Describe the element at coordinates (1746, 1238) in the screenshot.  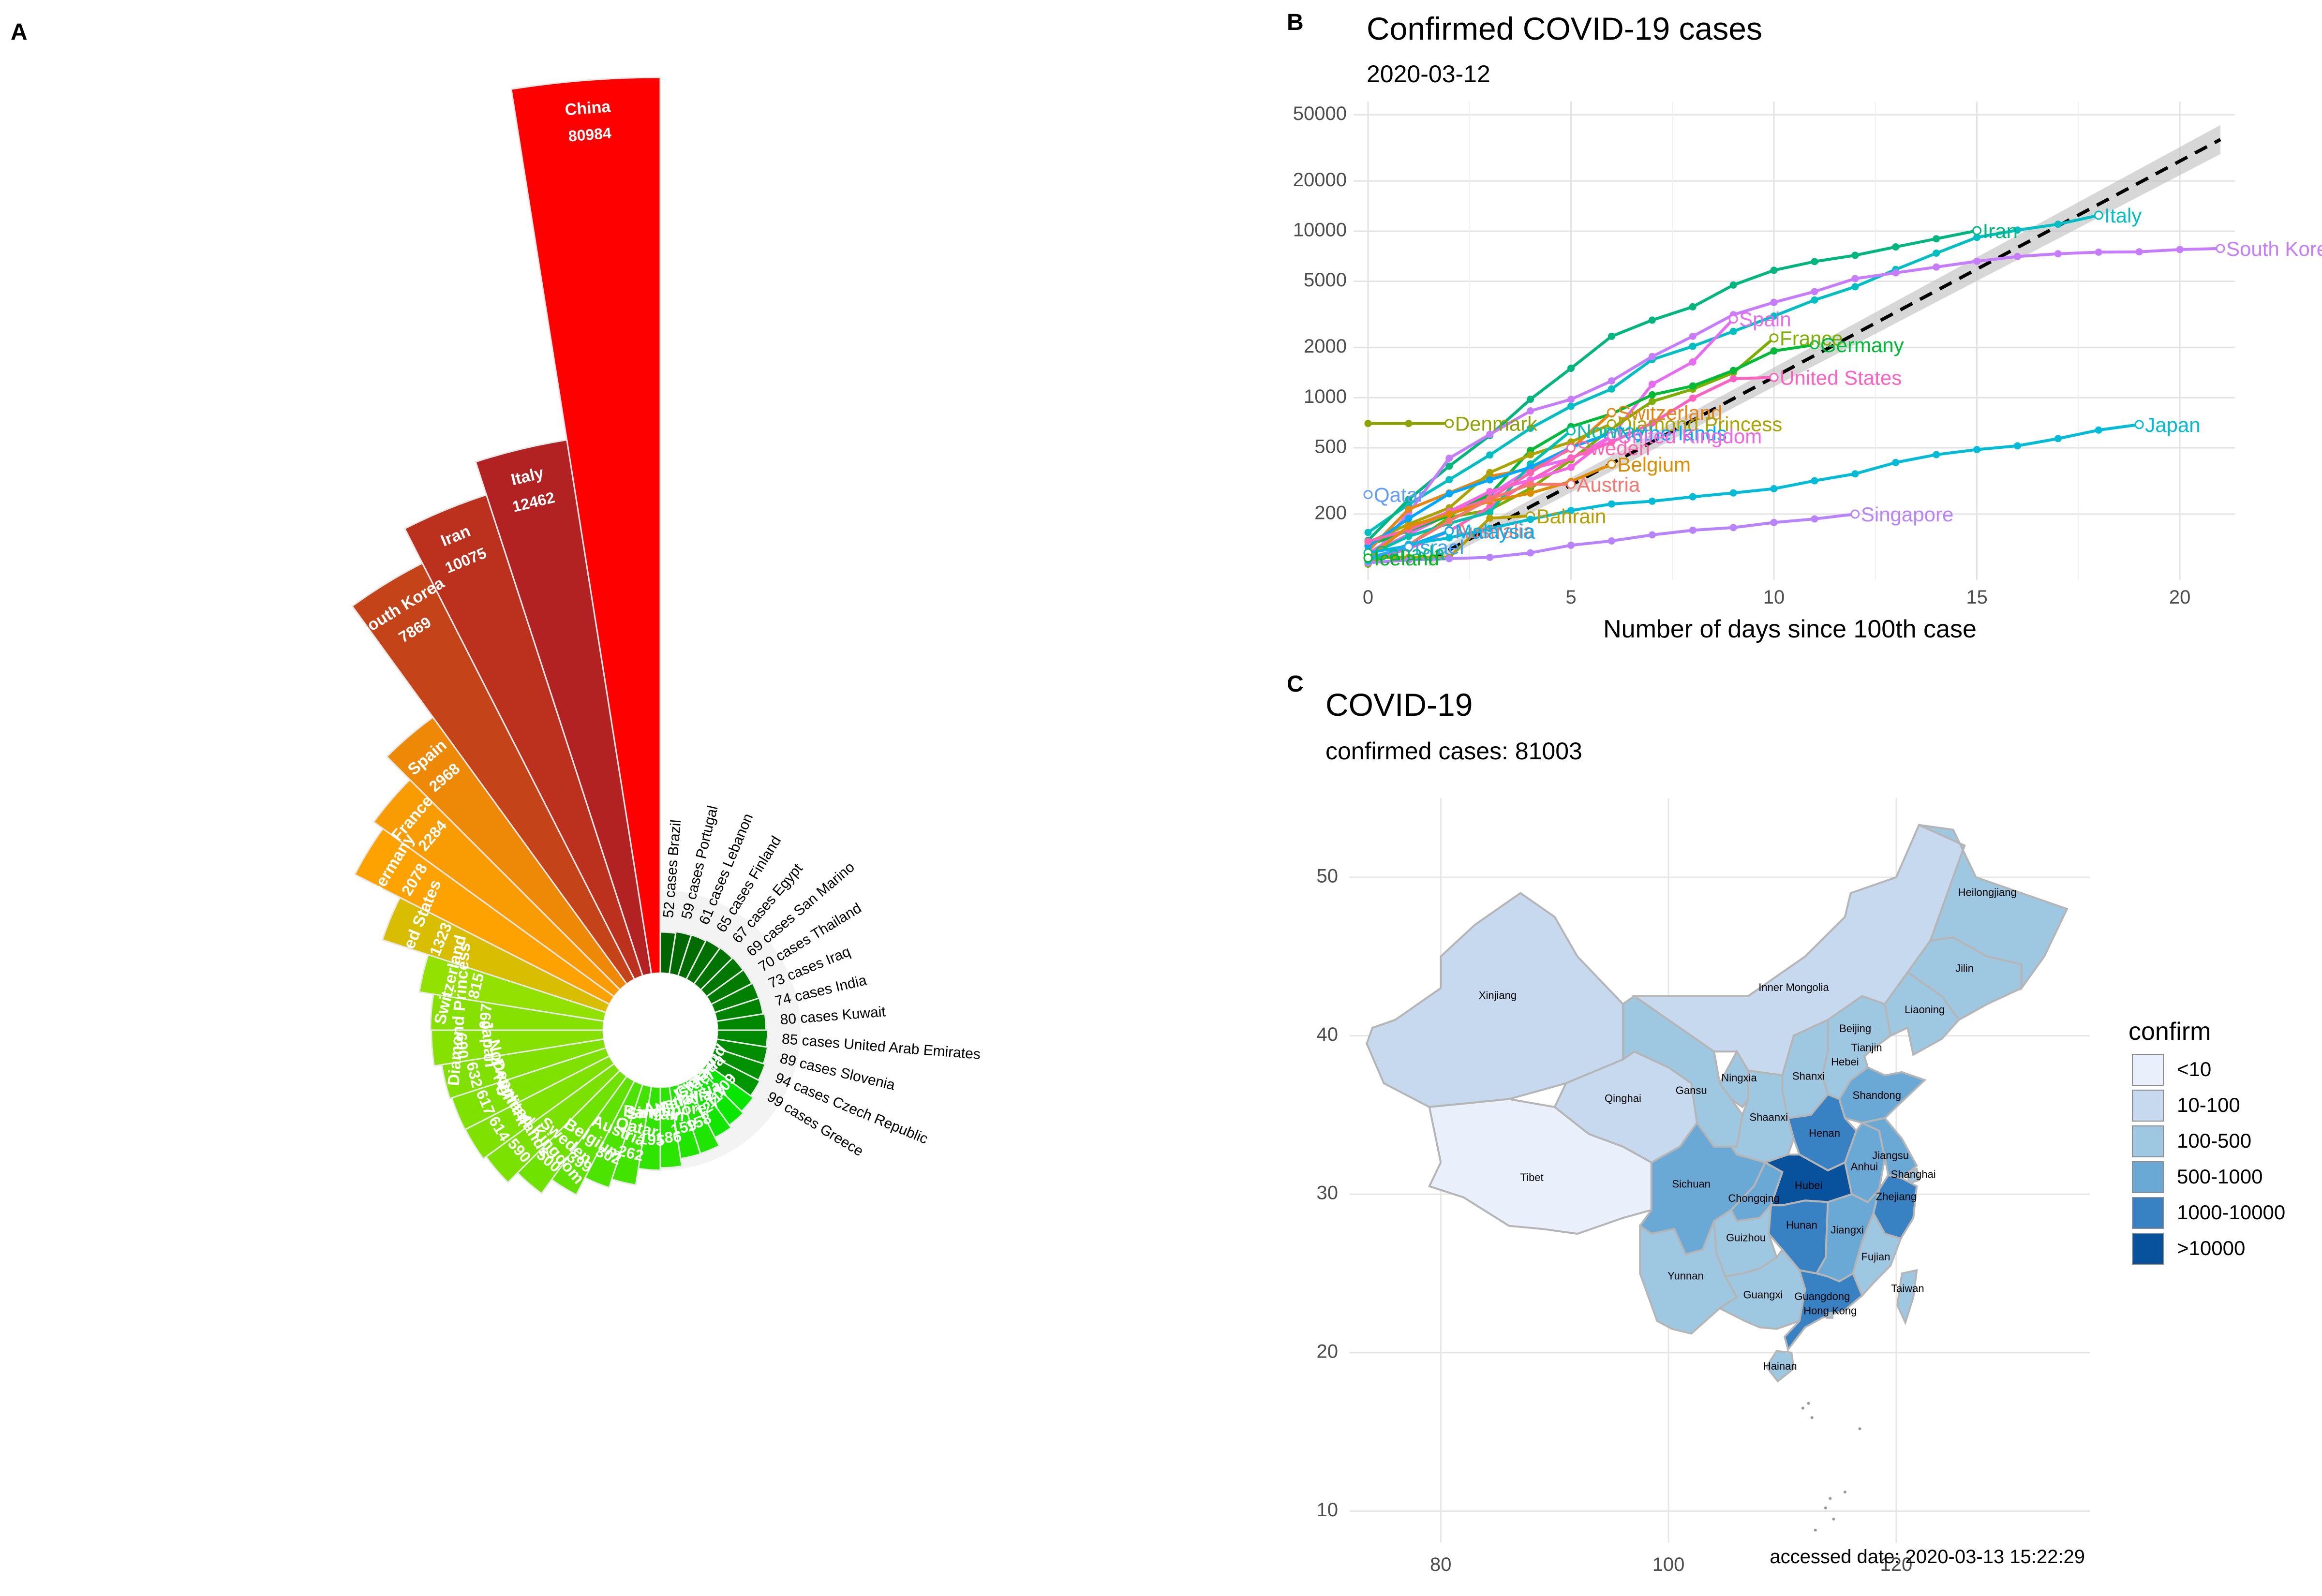
I see `map-region-label: Guizhou` at that location.